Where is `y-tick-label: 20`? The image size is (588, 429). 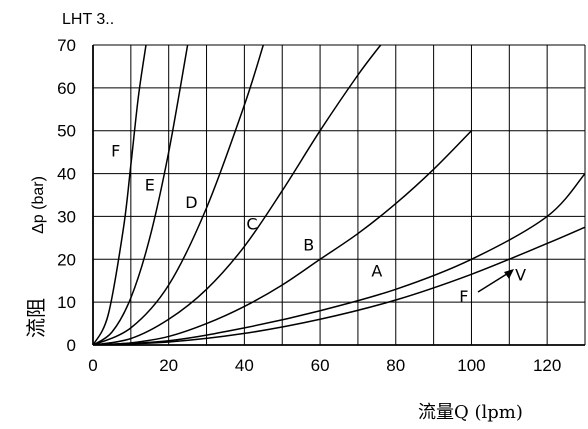 y-tick-label: 20 is located at coordinates (66, 259).